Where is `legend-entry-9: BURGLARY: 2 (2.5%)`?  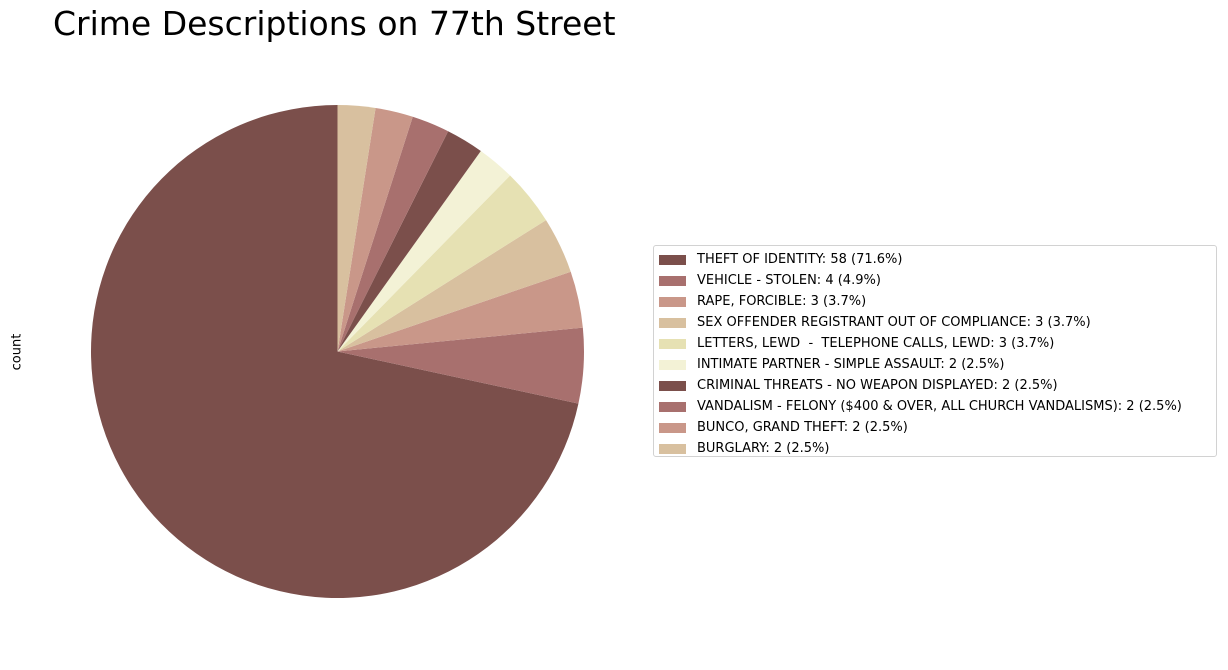 legend-entry-9: BURGLARY: 2 (2.5%) is located at coordinates (744, 448).